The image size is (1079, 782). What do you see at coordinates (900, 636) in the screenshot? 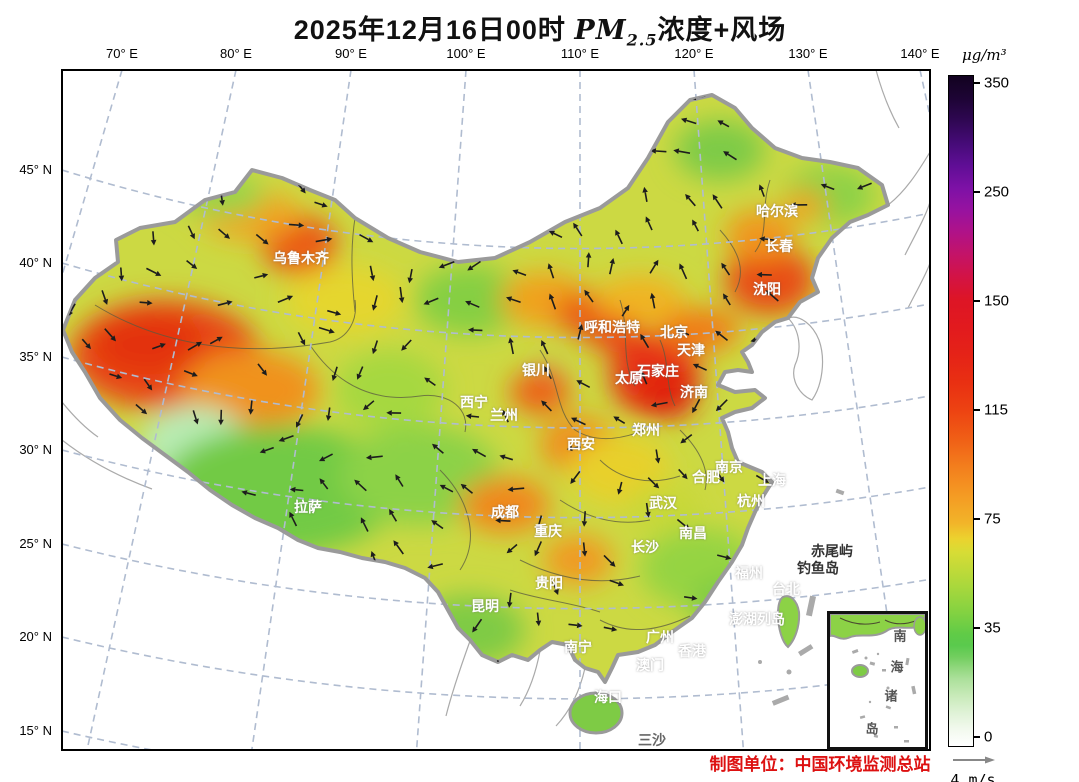
I see `inset-label-char: 南` at bounding box center [900, 636].